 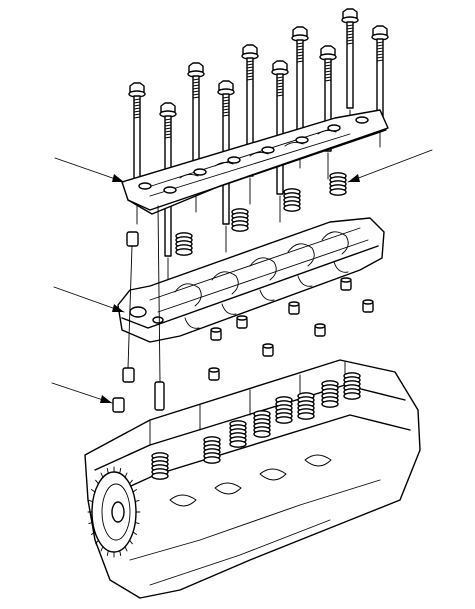 What do you see at coordinates (390, 166) in the screenshot?
I see `callout-rocker-shaft-spring-right` at bounding box center [390, 166].